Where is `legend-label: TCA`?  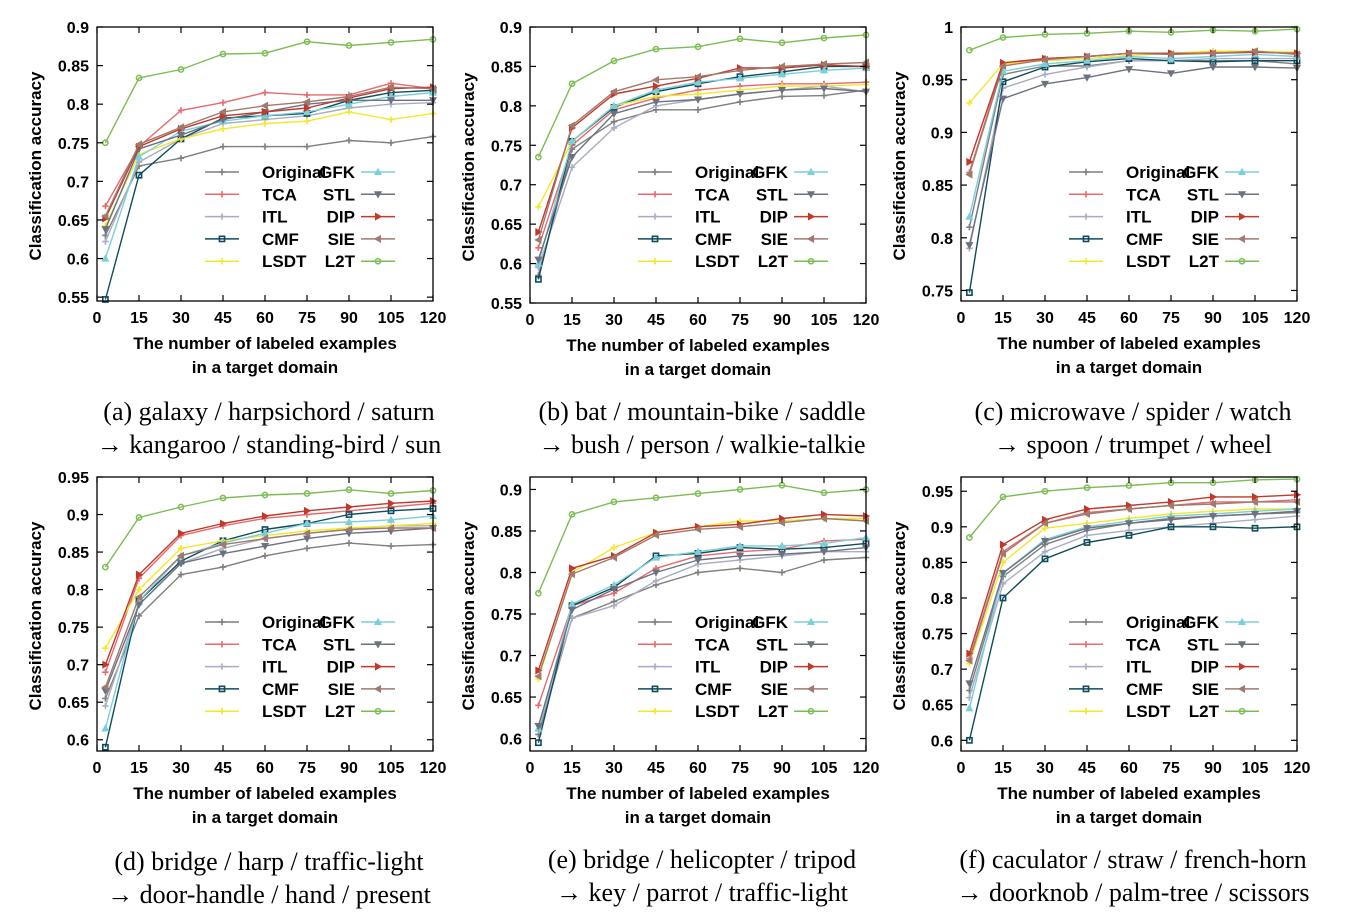
legend-label: TCA is located at coordinates (712, 644).